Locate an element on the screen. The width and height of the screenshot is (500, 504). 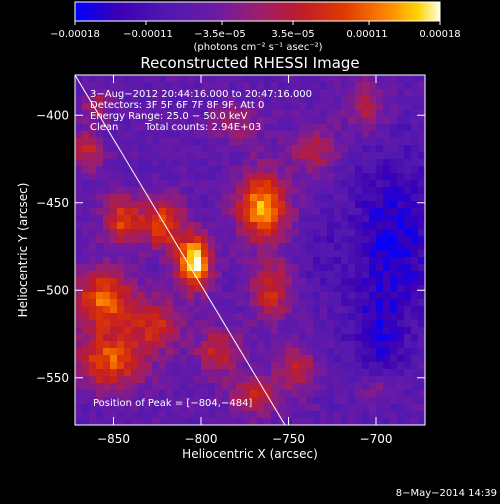
y-tick-label: −500 is located at coordinates (52, 290).